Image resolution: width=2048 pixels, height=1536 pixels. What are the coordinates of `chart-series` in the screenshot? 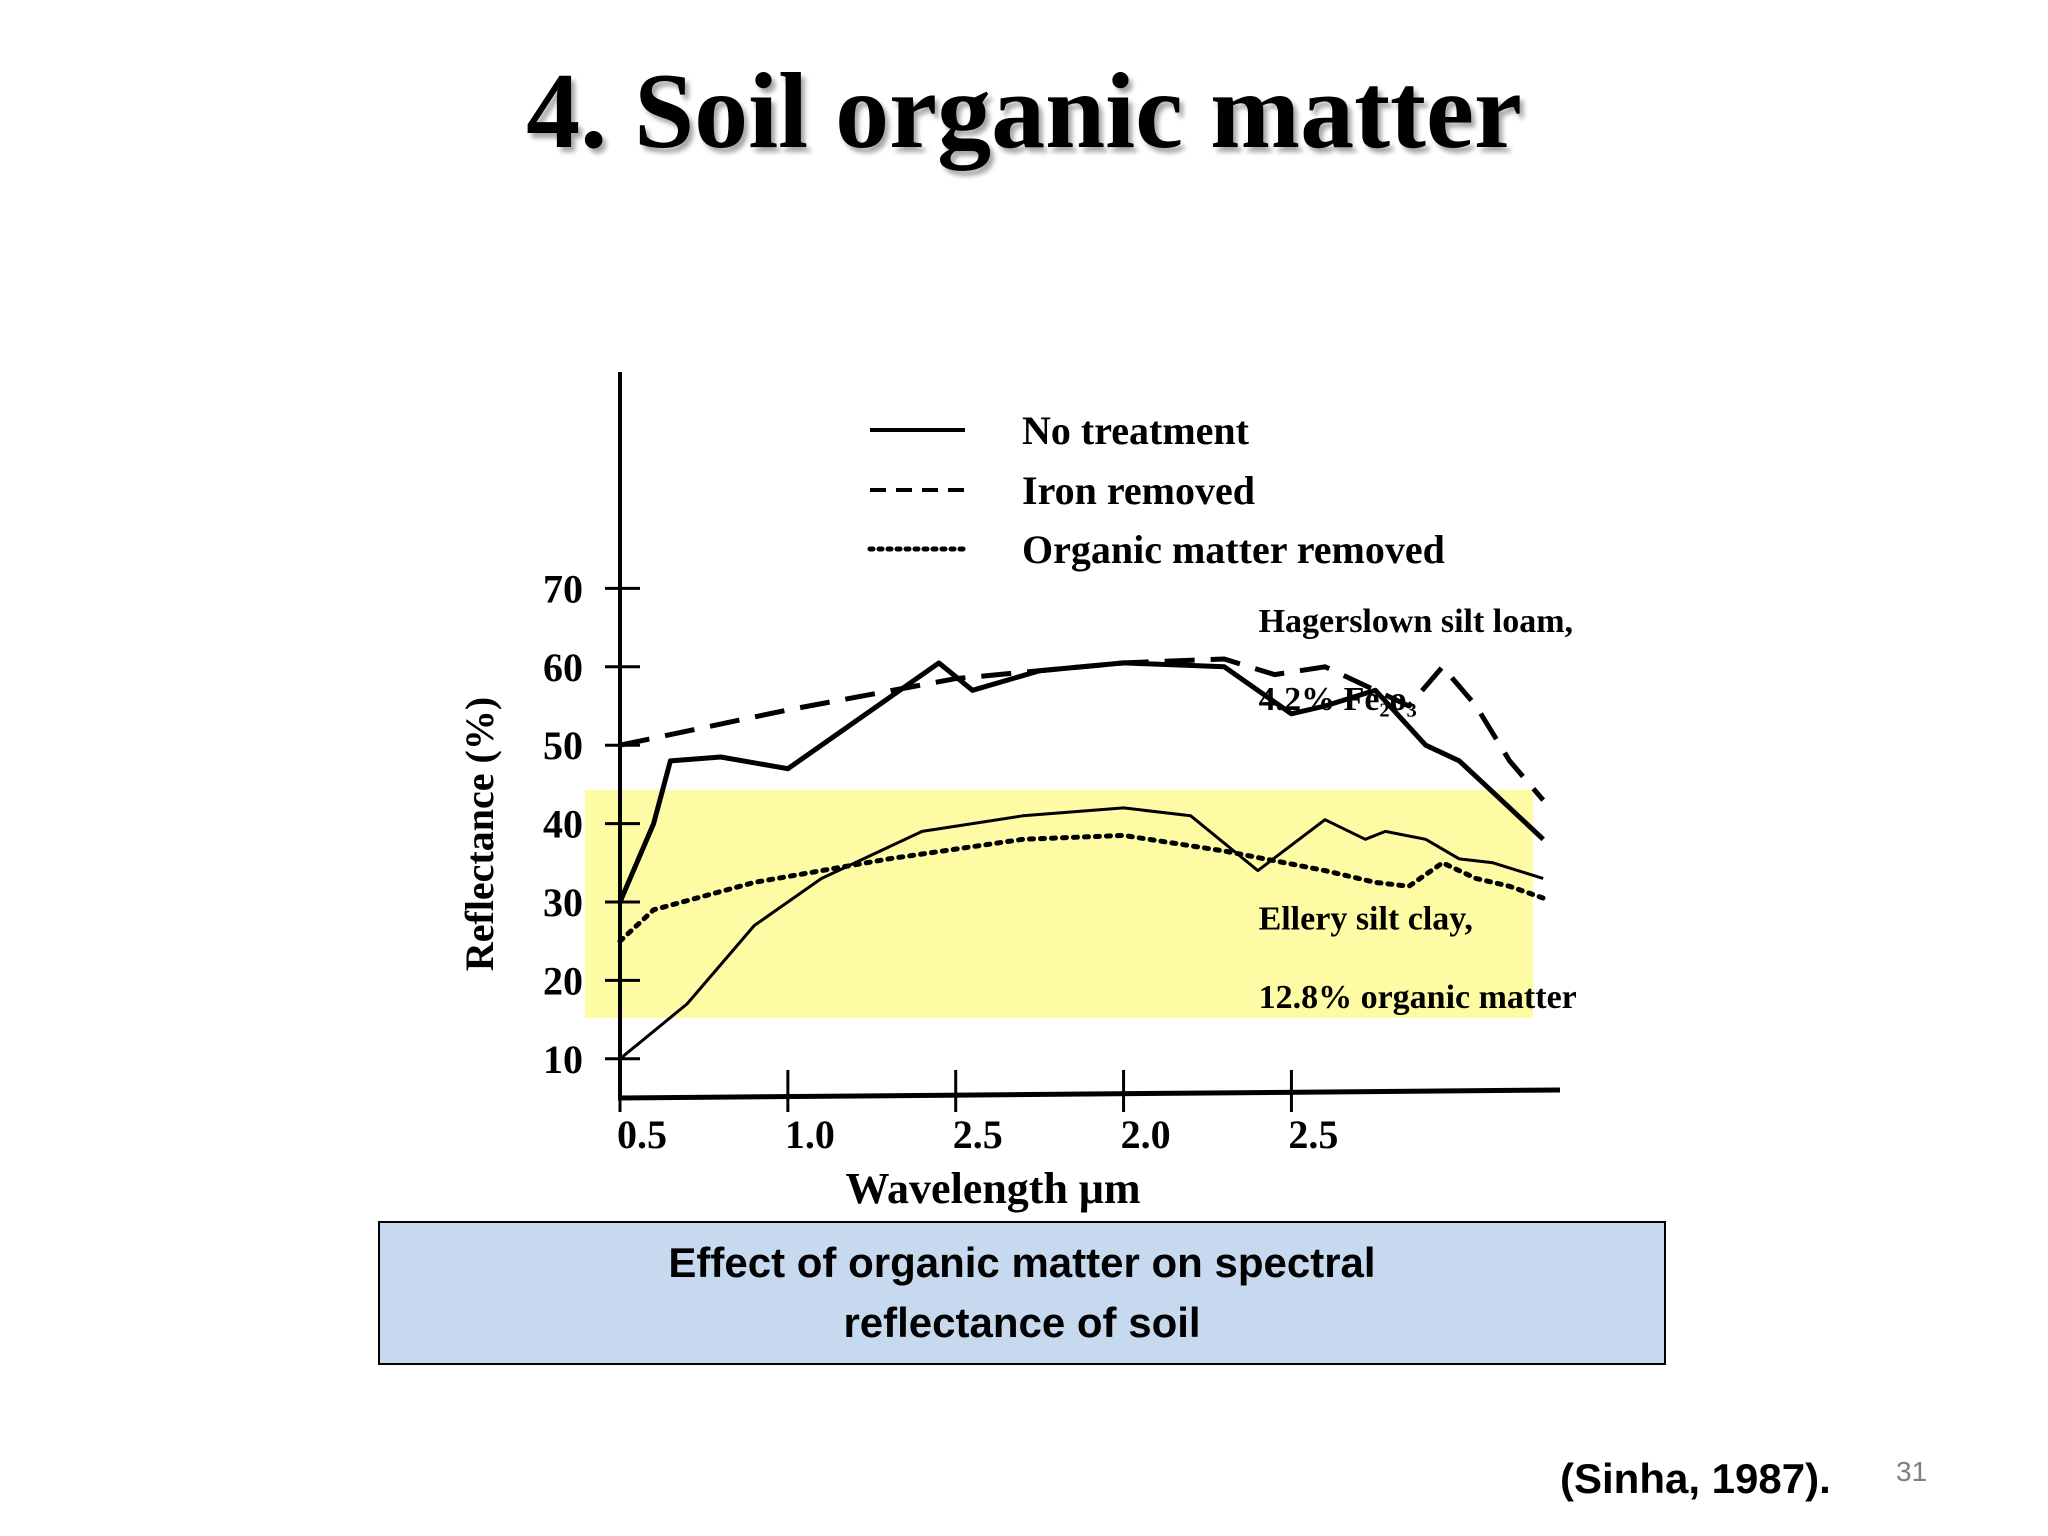 It's located at (1081, 858).